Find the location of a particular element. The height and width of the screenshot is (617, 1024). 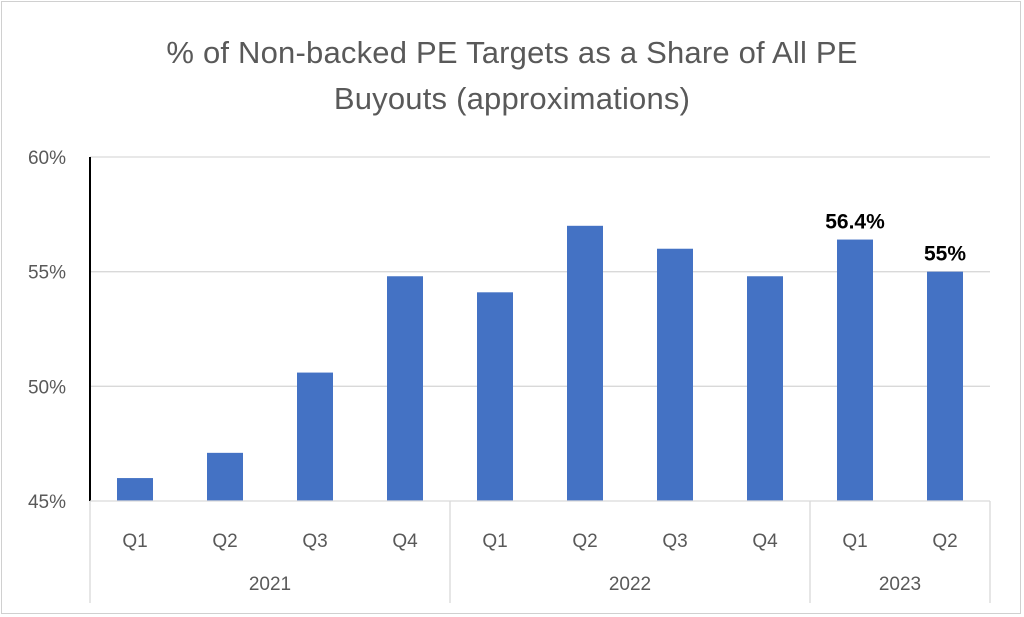

y-tick-label: 55% is located at coordinates (47, 273).